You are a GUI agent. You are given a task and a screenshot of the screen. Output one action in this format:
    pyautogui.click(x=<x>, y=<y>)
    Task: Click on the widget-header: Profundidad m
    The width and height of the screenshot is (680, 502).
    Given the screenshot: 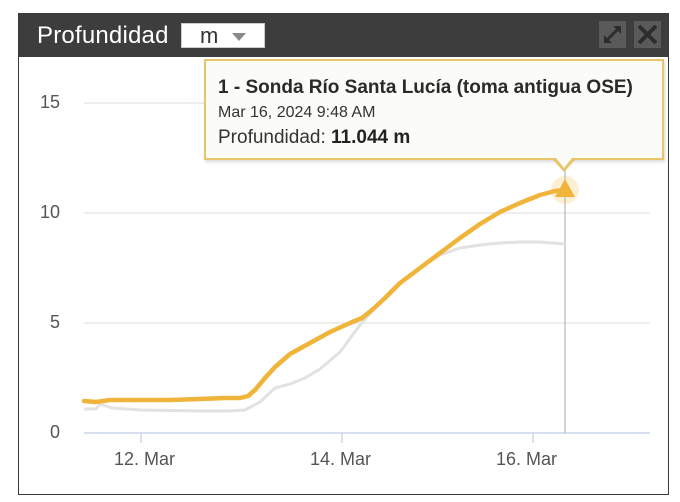 What is the action you would take?
    pyautogui.click(x=343, y=35)
    